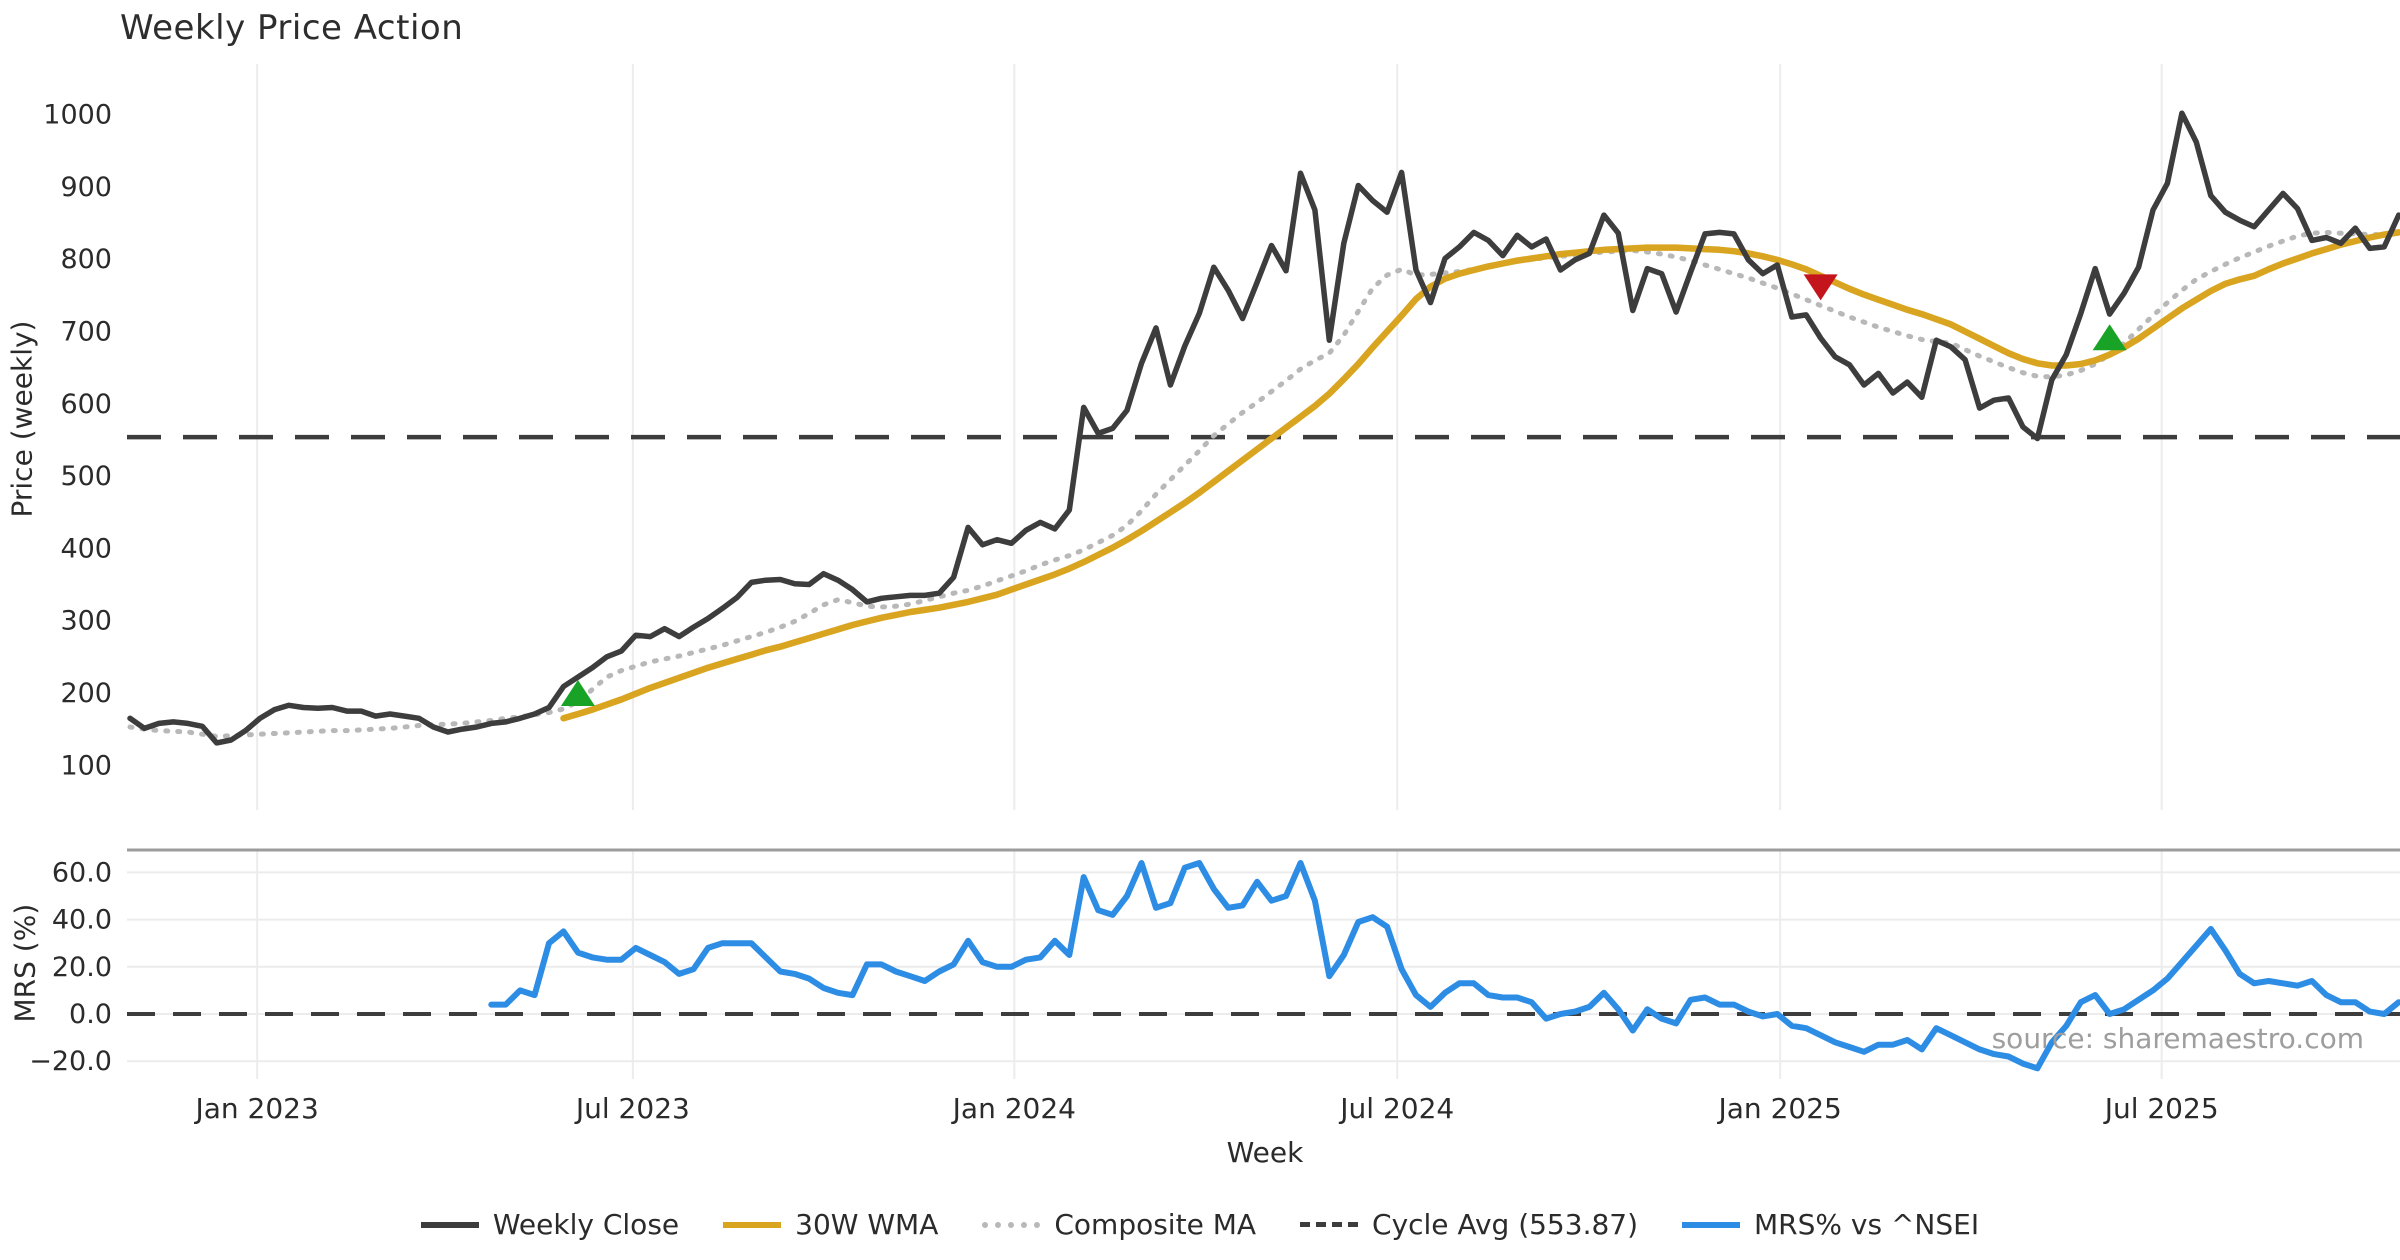  I want to click on x-tick-label: Jan 2024, so click(1013, 1108).